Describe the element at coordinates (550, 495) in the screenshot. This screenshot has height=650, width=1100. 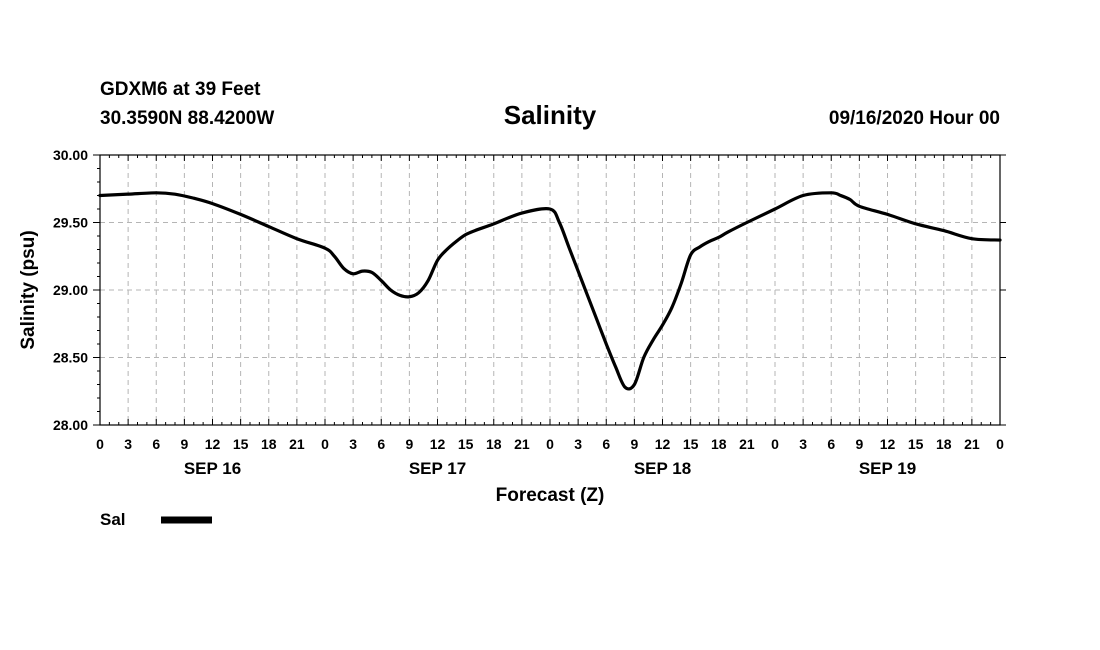
I see `x-axis-label: Forecast (Z)` at that location.